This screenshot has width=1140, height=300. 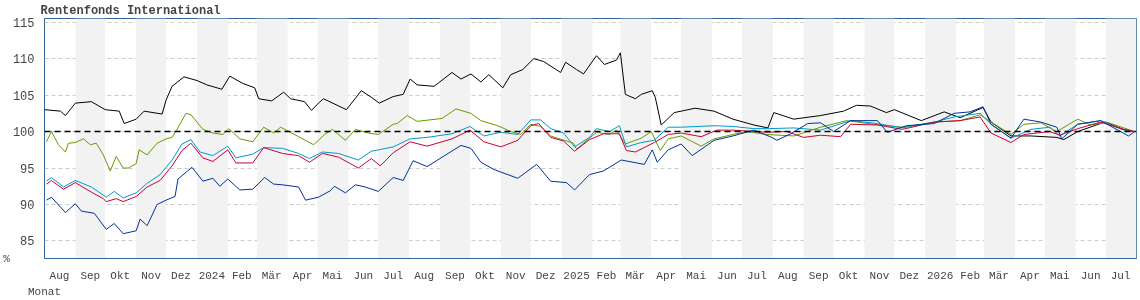 What do you see at coordinates (23, 23) in the screenshot?
I see `y-tick-label: 115` at bounding box center [23, 23].